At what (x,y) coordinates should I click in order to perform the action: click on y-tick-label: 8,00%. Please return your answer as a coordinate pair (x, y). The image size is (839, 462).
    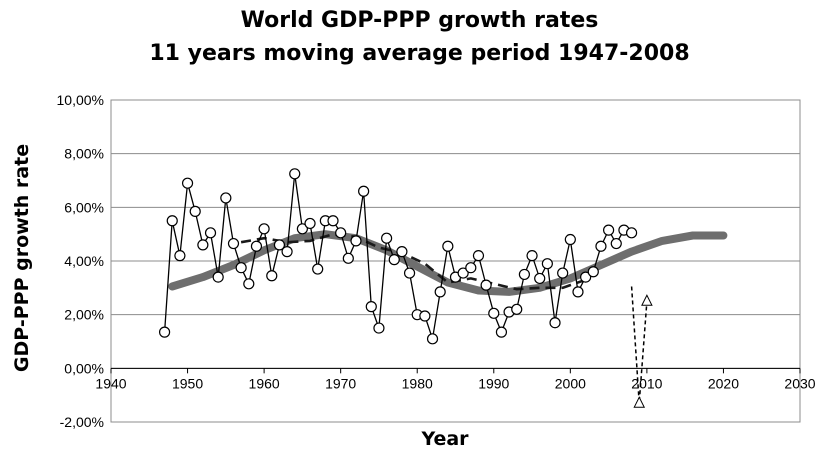
    Looking at the image, I should click on (84, 154).